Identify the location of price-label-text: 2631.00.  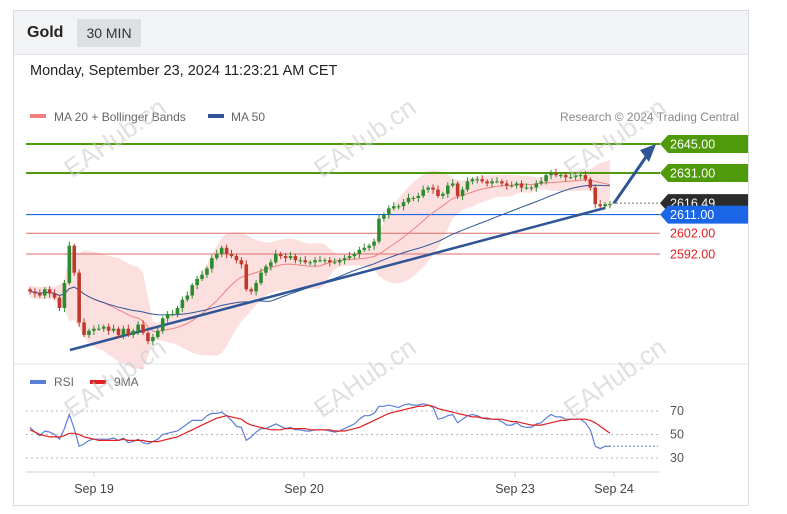
(692, 174).